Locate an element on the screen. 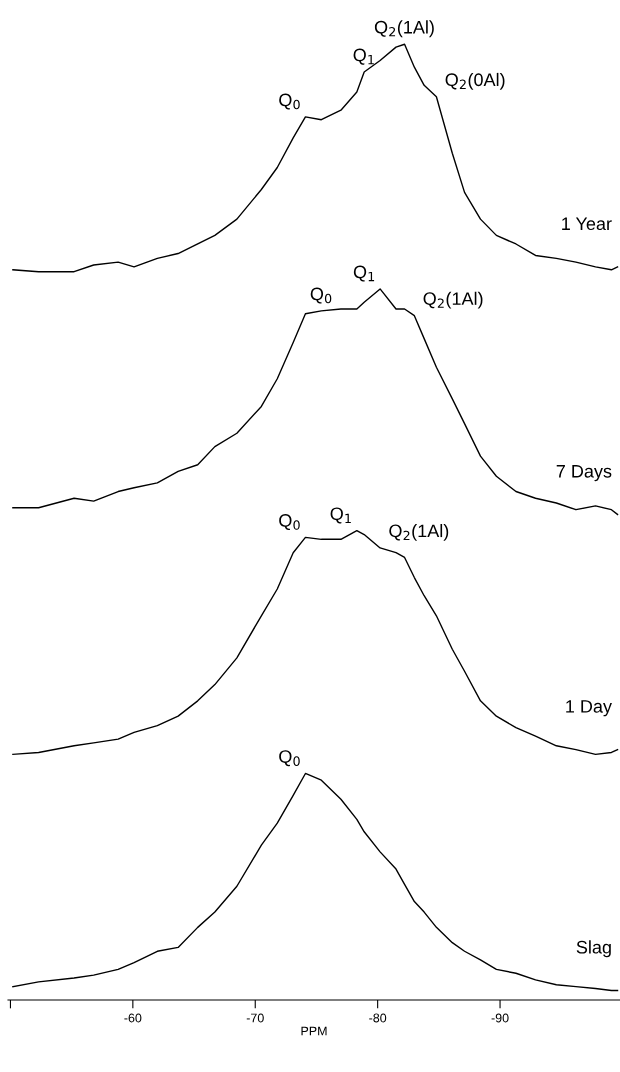 The image size is (620, 1072). series-label: 1 Day is located at coordinates (589, 708).